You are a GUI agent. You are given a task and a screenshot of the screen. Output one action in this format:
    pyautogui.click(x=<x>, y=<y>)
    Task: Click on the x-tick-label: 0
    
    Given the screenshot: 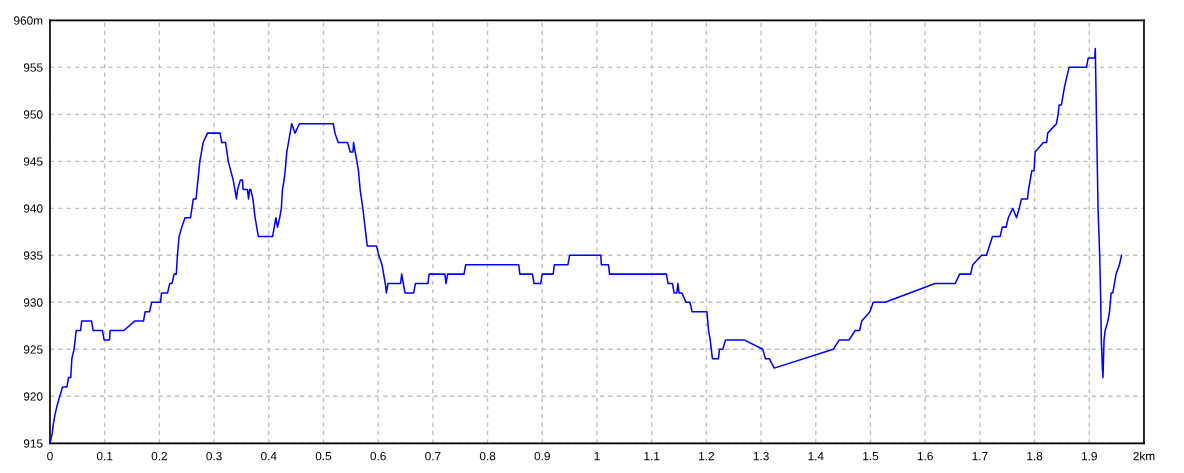 What is the action you would take?
    pyautogui.click(x=50, y=456)
    